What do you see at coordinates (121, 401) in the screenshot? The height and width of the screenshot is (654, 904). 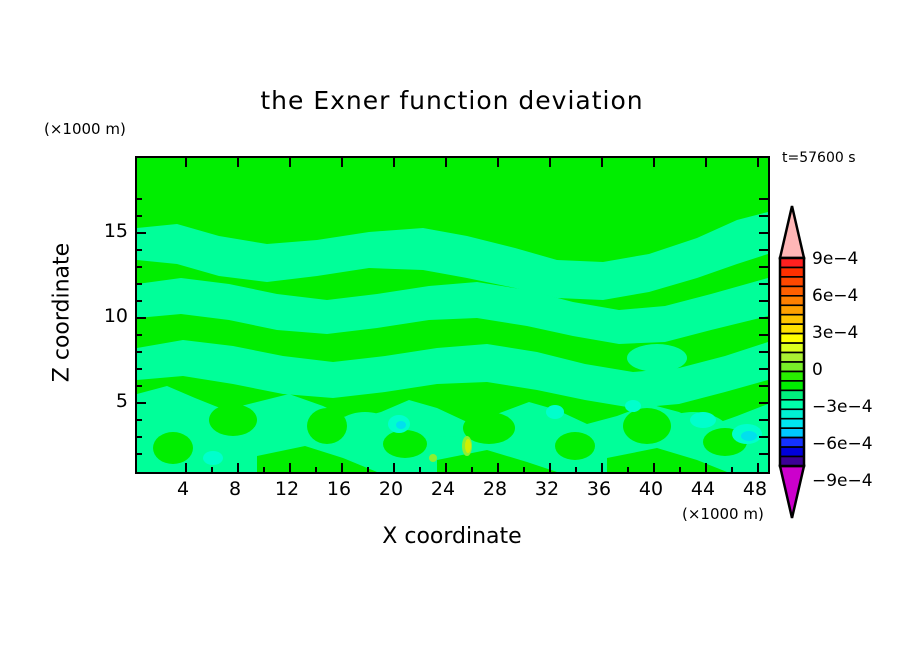 I see `y-tick-label-5: 5` at bounding box center [121, 401].